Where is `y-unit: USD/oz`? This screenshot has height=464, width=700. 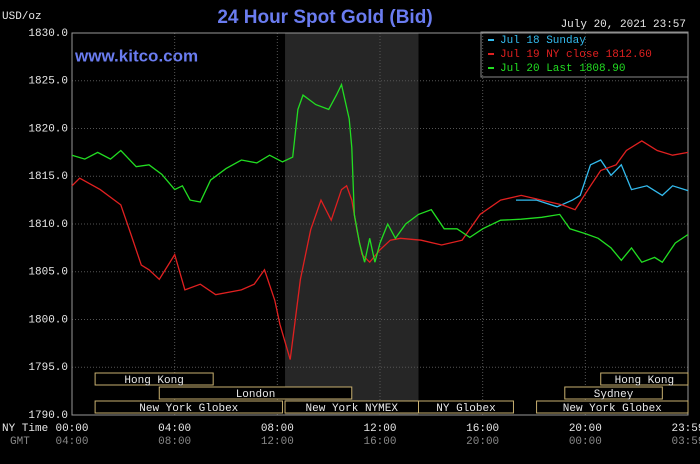 y-unit: USD/oz is located at coordinates (22, 17).